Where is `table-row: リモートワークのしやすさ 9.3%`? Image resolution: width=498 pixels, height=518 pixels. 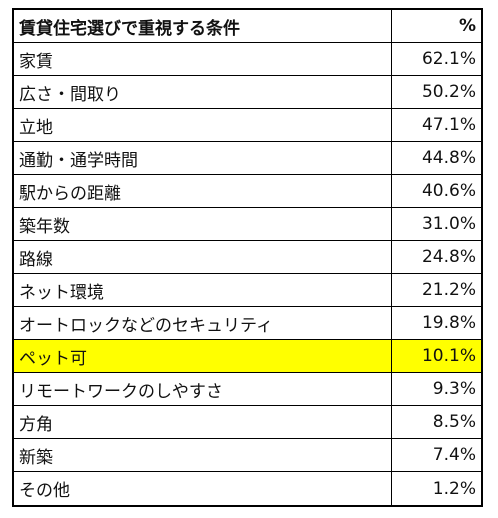
table-row: リモートワークのしやすさ 9.3% is located at coordinates (247, 389).